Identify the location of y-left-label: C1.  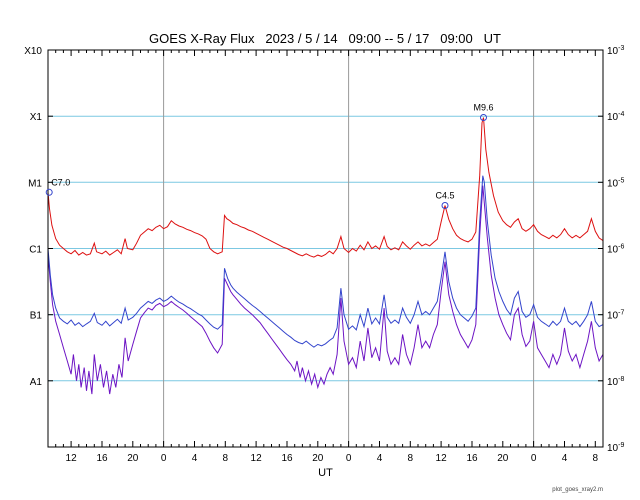
(35, 250).